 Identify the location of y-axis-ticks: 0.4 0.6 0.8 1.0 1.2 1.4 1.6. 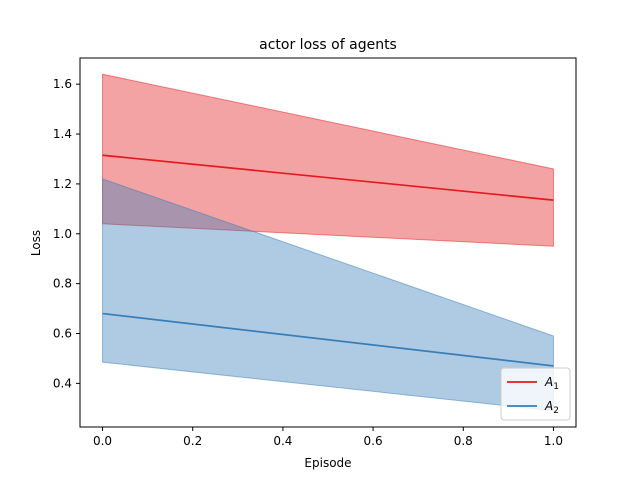
(66, 233).